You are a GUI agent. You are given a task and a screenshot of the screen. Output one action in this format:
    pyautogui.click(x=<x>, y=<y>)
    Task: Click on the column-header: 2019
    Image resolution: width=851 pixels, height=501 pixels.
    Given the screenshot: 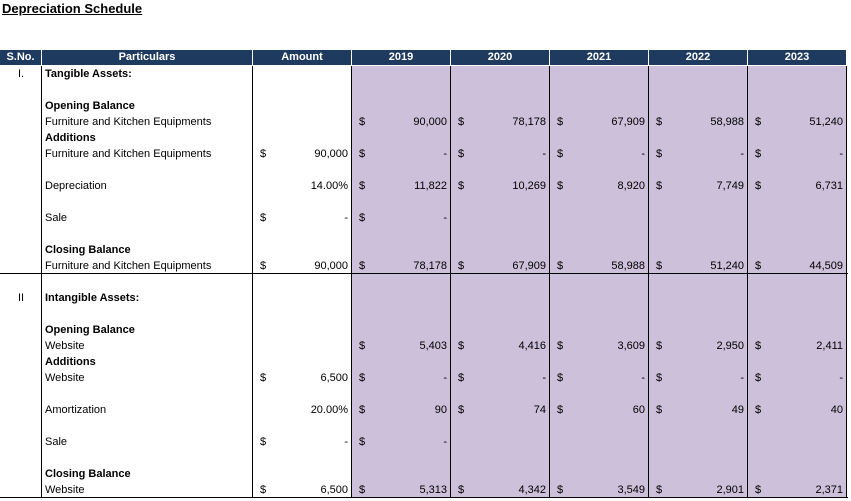 What is the action you would take?
    pyautogui.click(x=401, y=57)
    